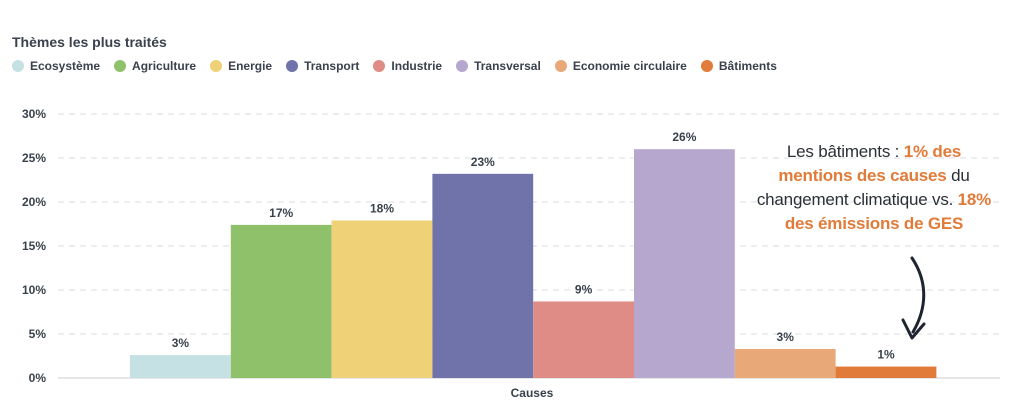  Describe the element at coordinates (34, 290) in the screenshot. I see `y-tick-label: 10%` at that location.